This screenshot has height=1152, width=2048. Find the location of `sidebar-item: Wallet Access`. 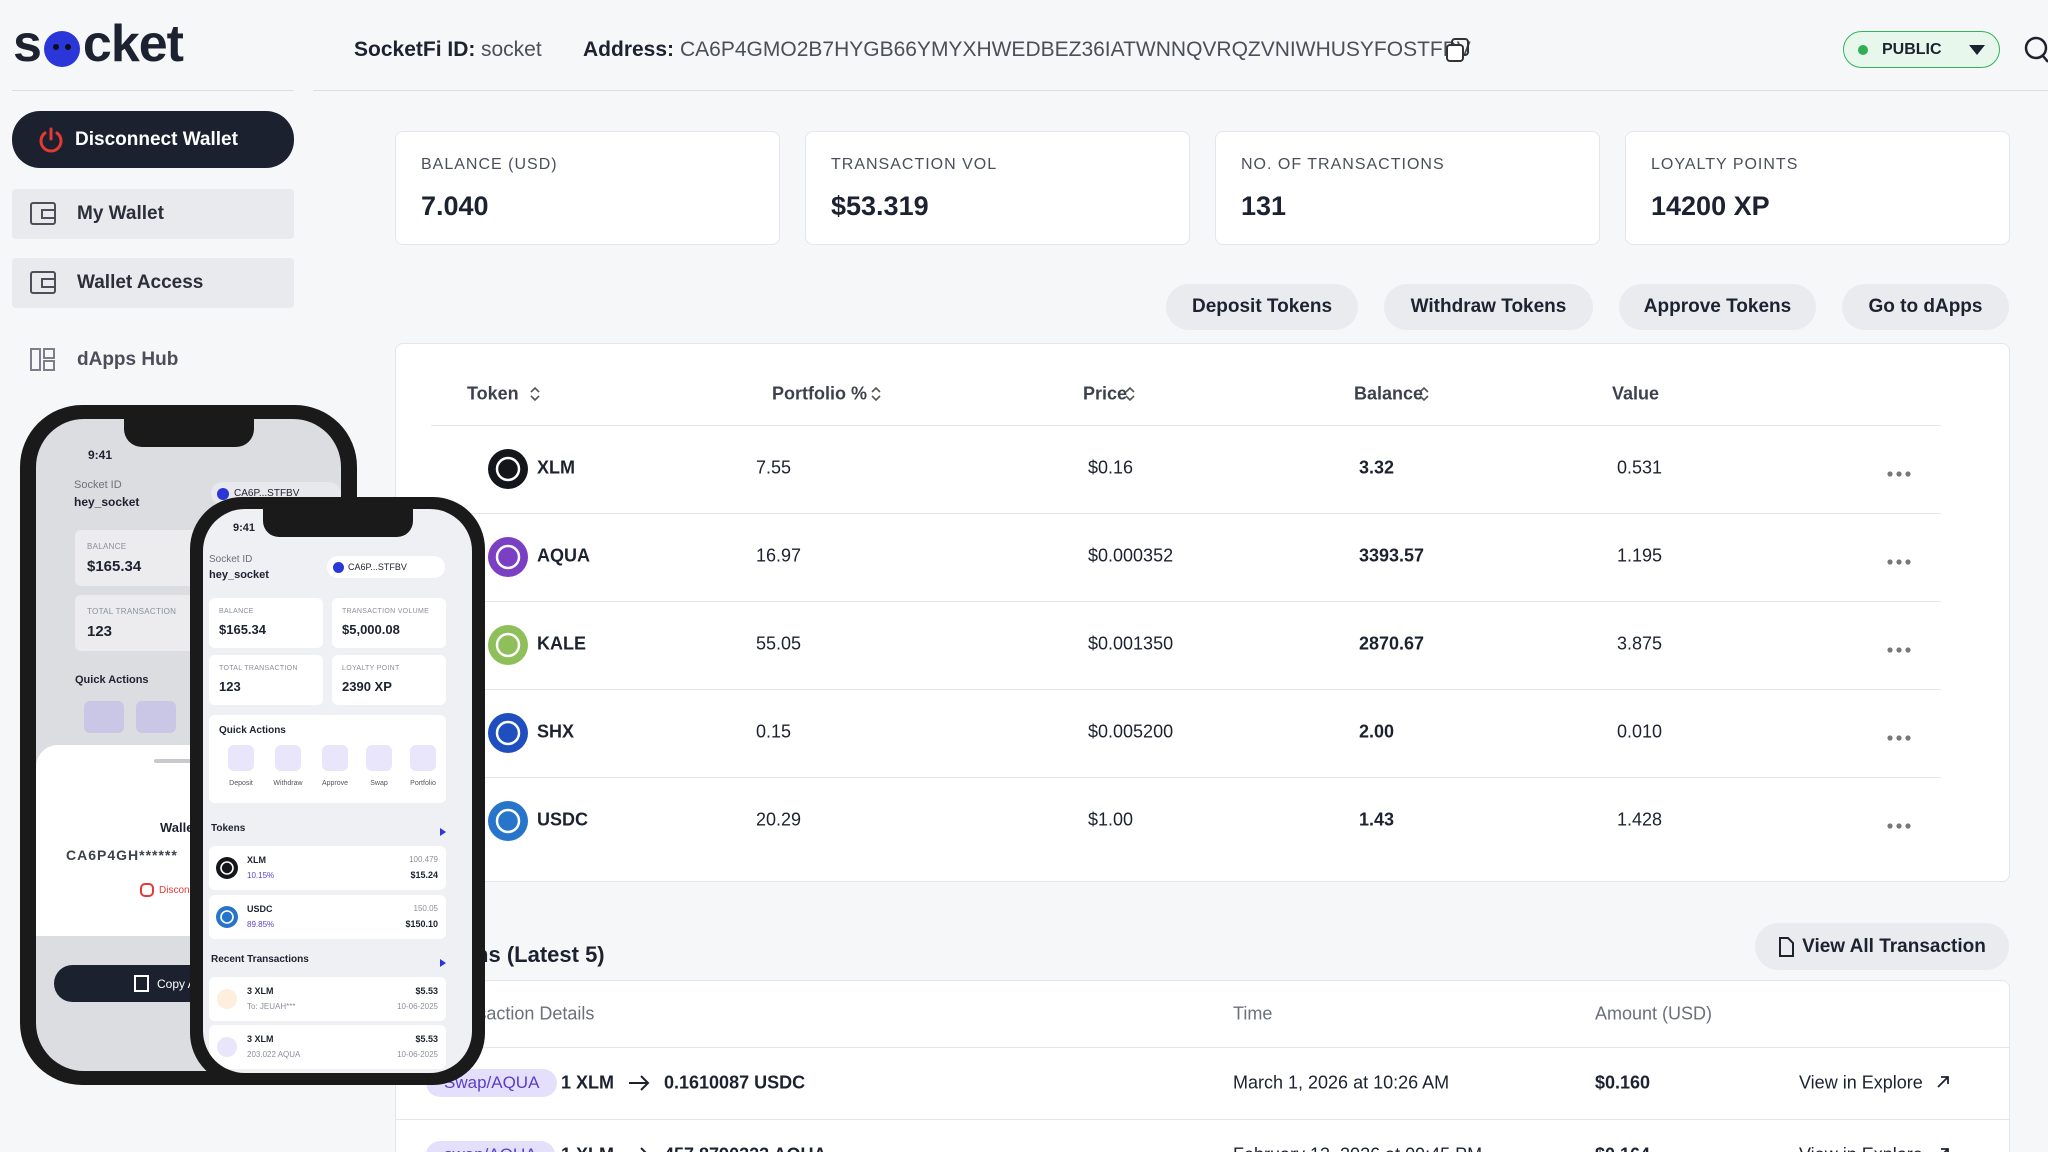

sidebar-item: Wallet Access is located at coordinates (153, 283).